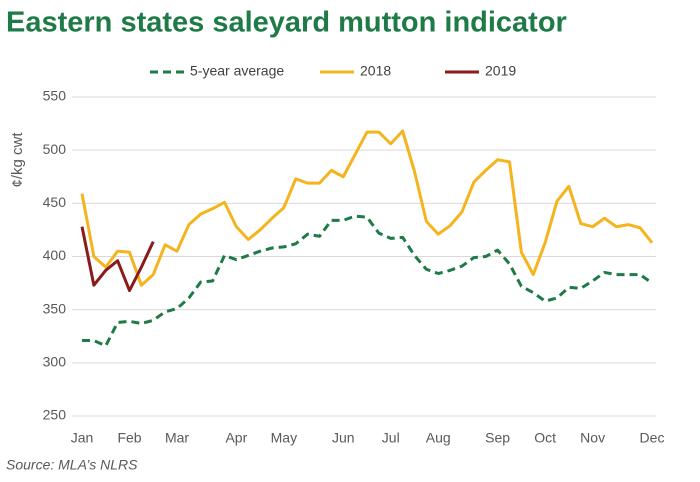  Describe the element at coordinates (391, 438) in the screenshot. I see `x-tick-label: Jul` at that location.